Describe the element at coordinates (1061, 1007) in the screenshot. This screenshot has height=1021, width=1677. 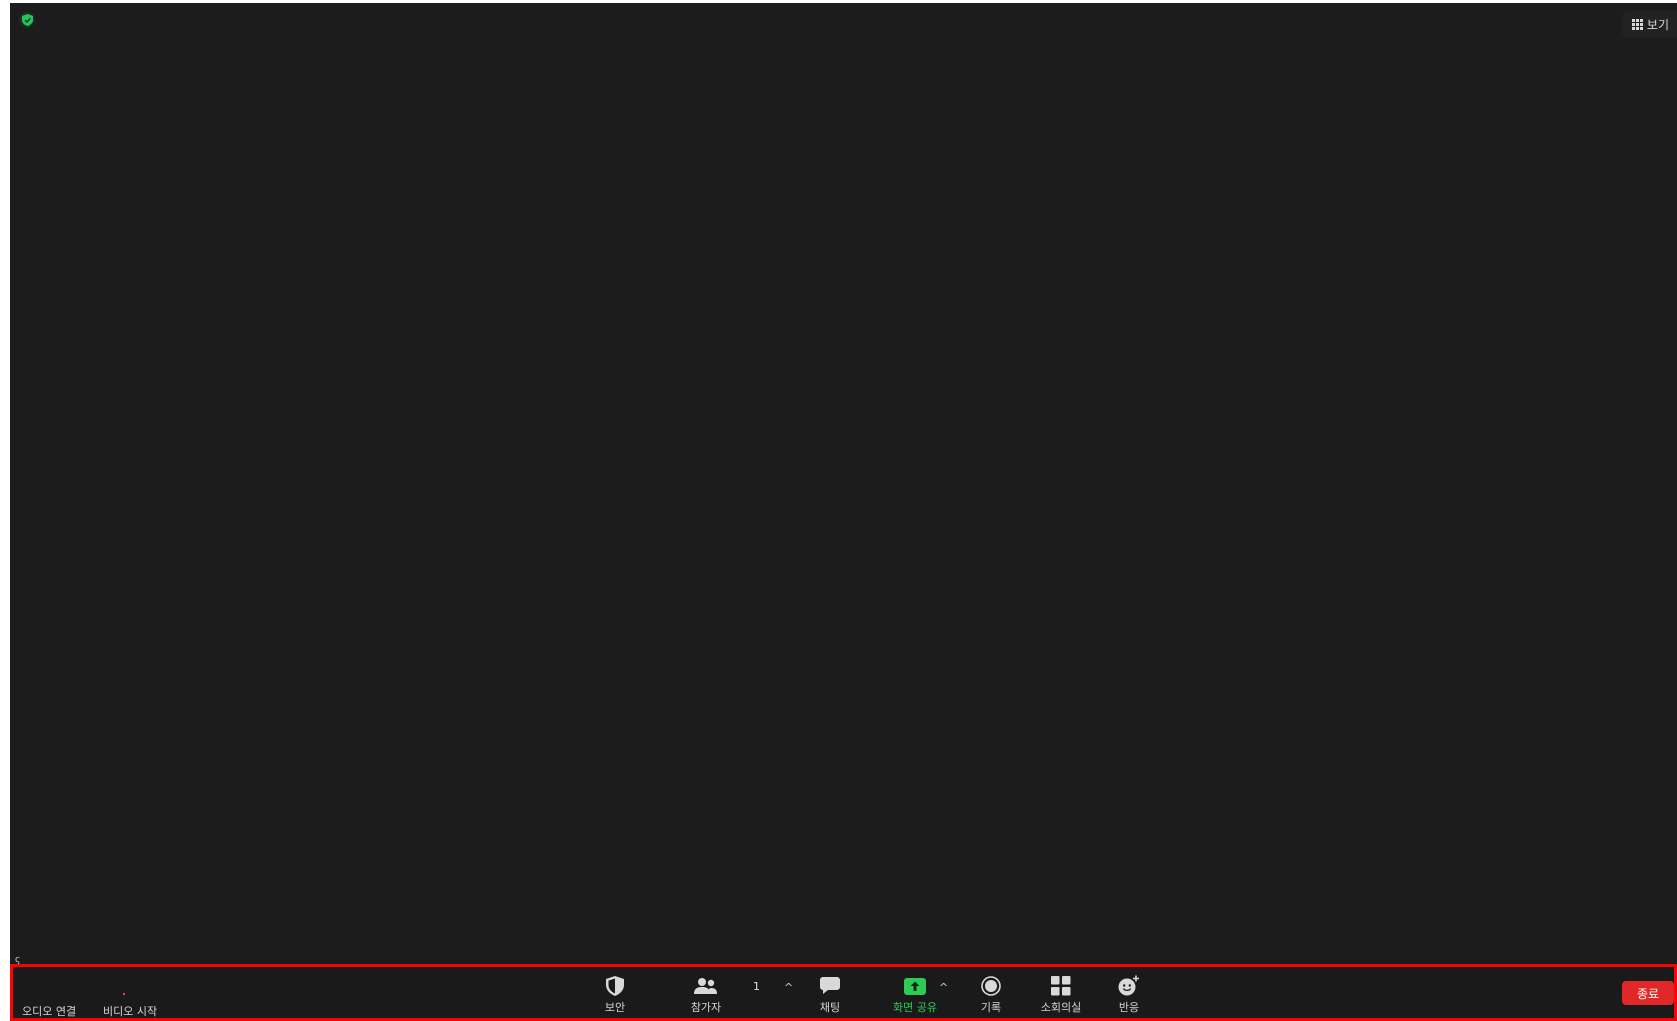
I see `breakout-rooms-label: 소회의실` at that location.